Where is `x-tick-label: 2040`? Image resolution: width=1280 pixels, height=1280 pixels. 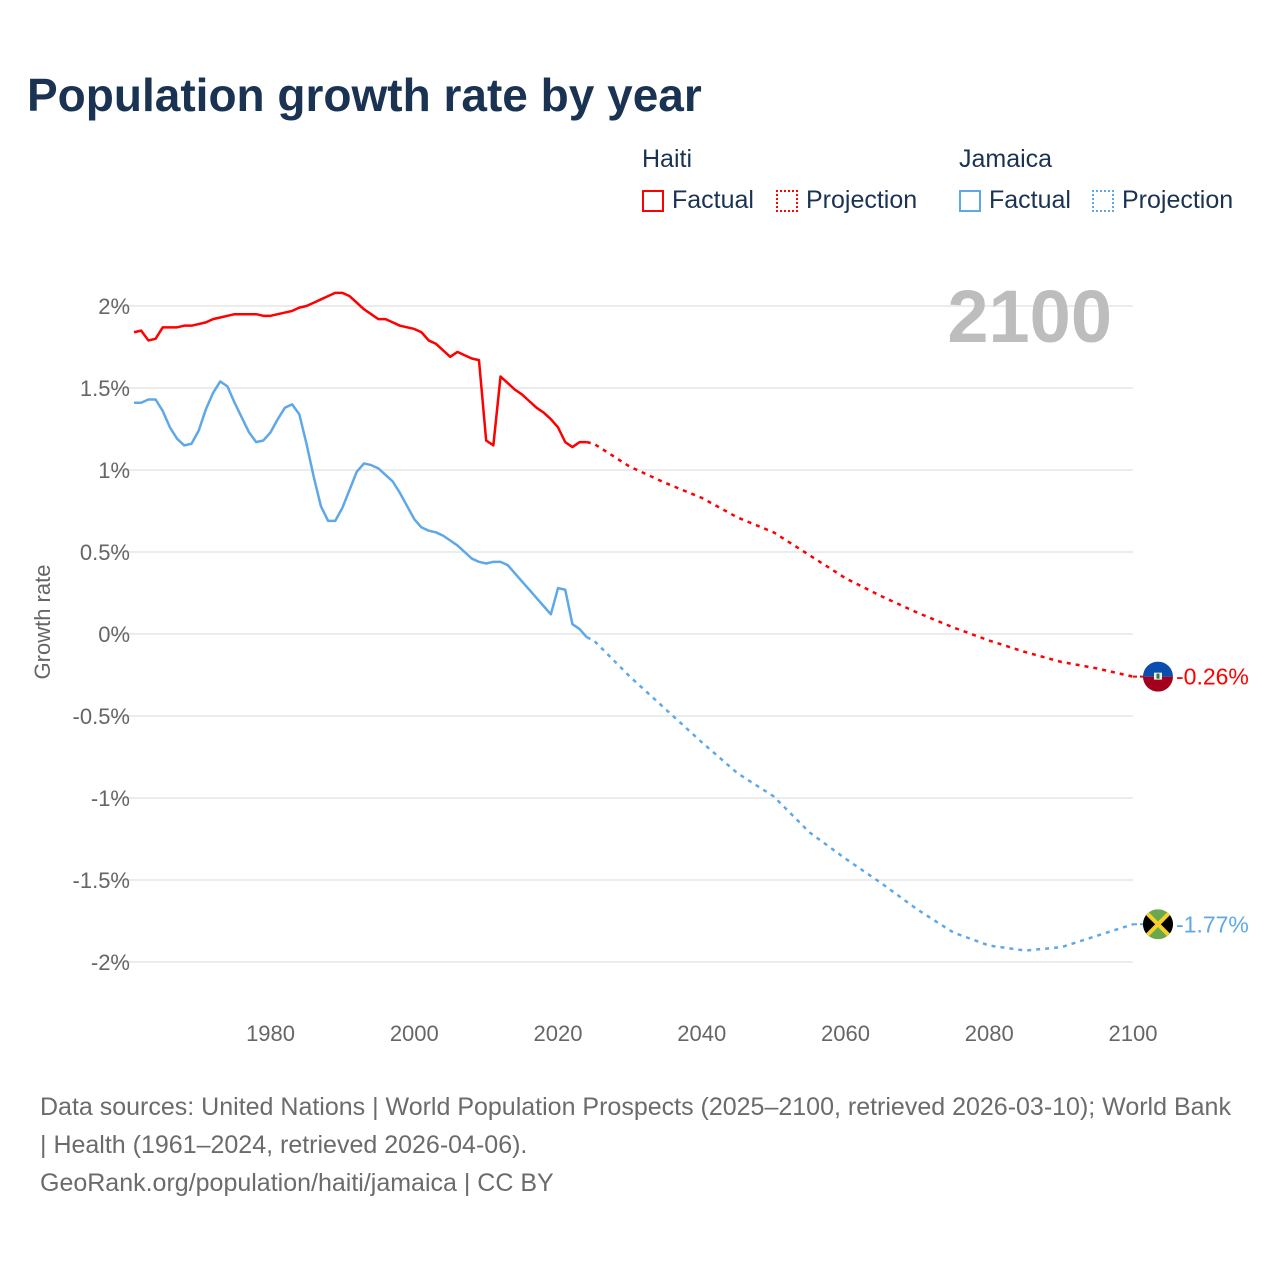
x-tick-label: 2040 is located at coordinates (701, 1033).